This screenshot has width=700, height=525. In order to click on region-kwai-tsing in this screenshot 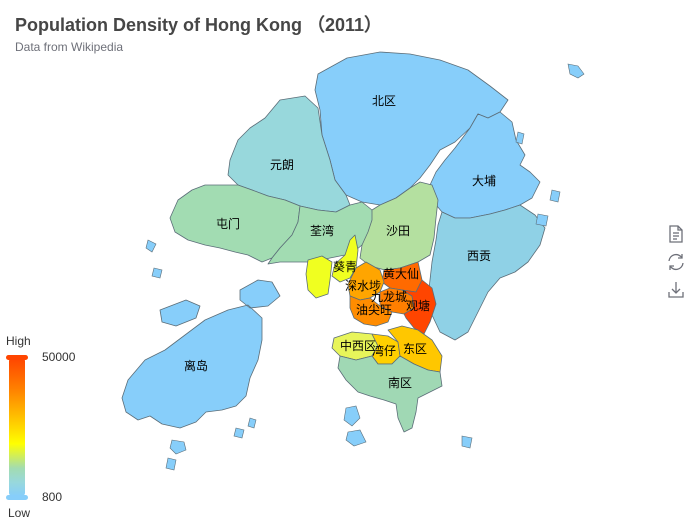, I will do `click(332, 266)`.